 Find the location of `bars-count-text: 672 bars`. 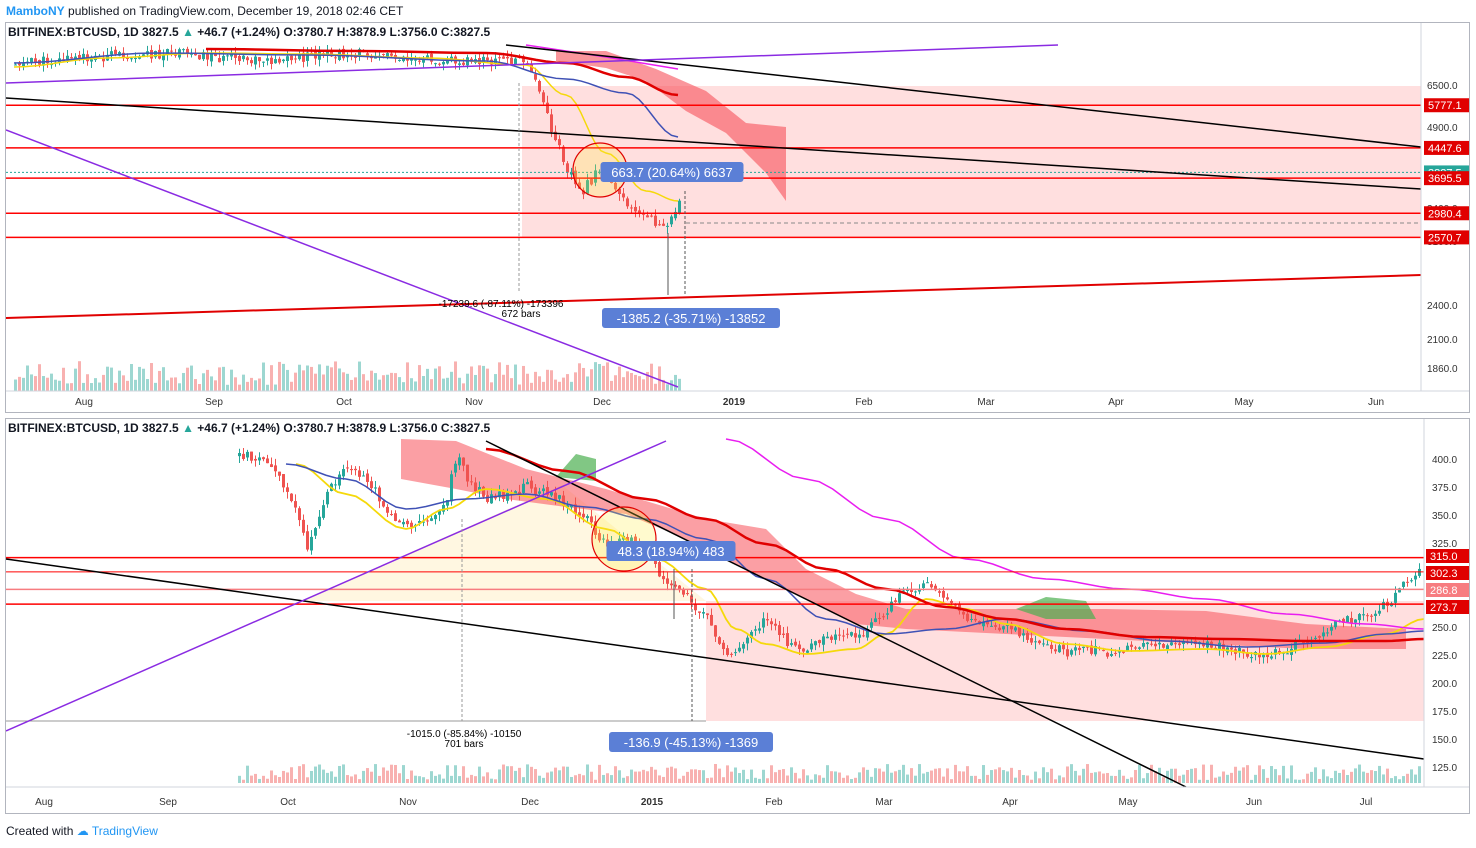

bars-count-text: 672 bars is located at coordinates (521, 314).